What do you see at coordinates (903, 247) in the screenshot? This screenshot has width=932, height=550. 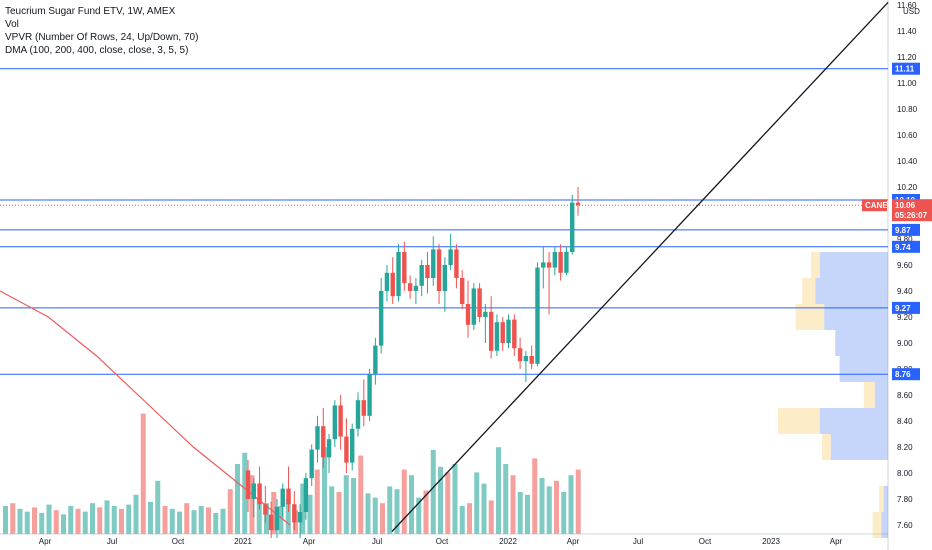 I see `level-tag-label: 9.74` at bounding box center [903, 247].